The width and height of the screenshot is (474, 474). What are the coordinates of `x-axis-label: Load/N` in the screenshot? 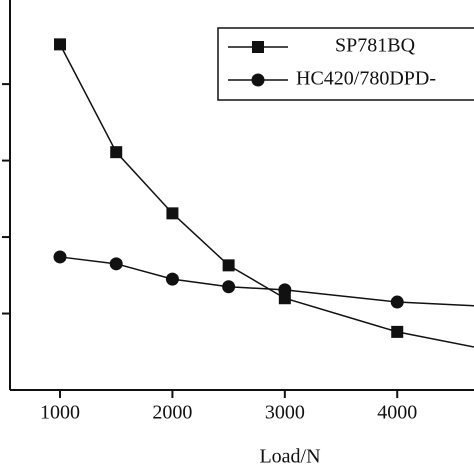 It's located at (289, 457).